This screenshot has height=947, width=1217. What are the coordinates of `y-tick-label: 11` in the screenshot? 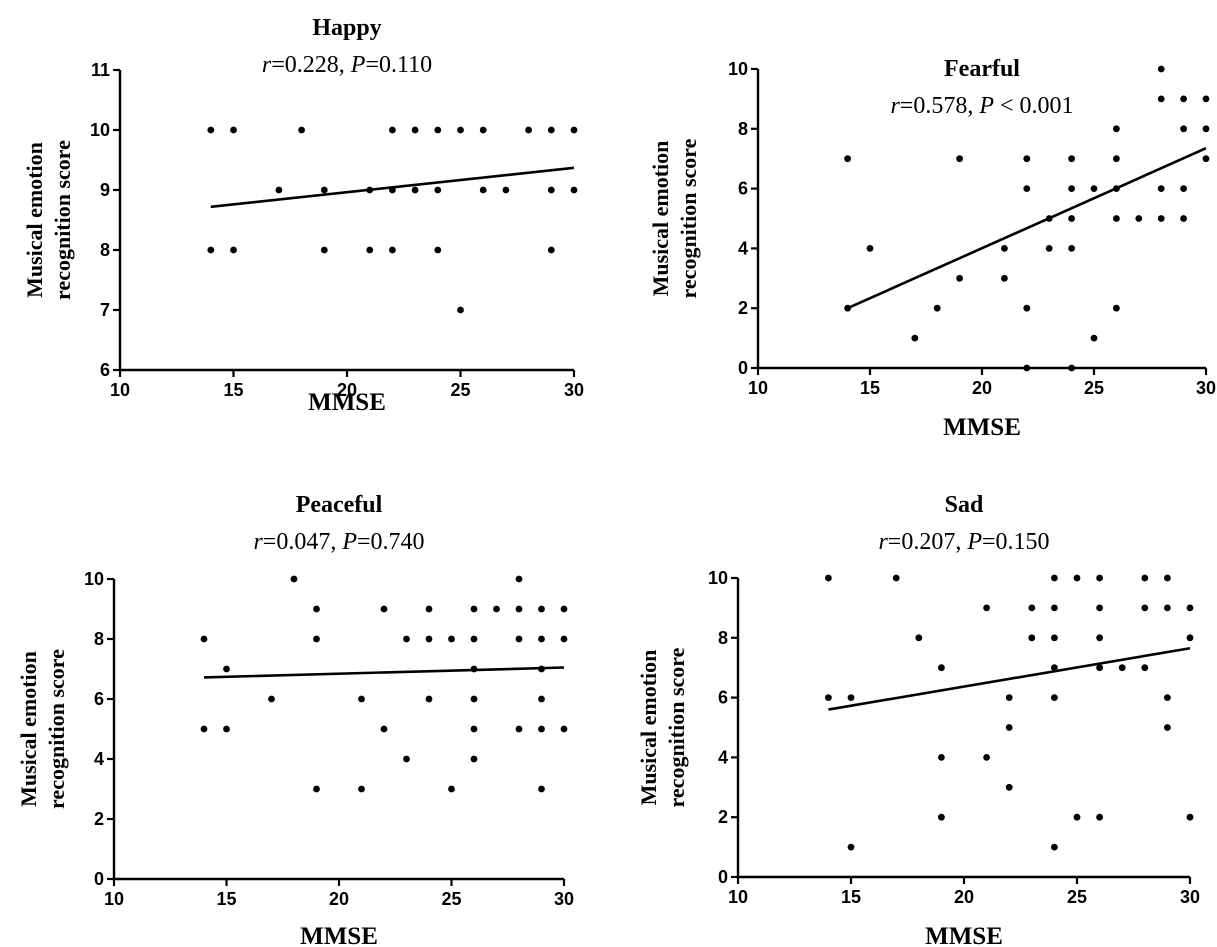 It's located at (100, 70).